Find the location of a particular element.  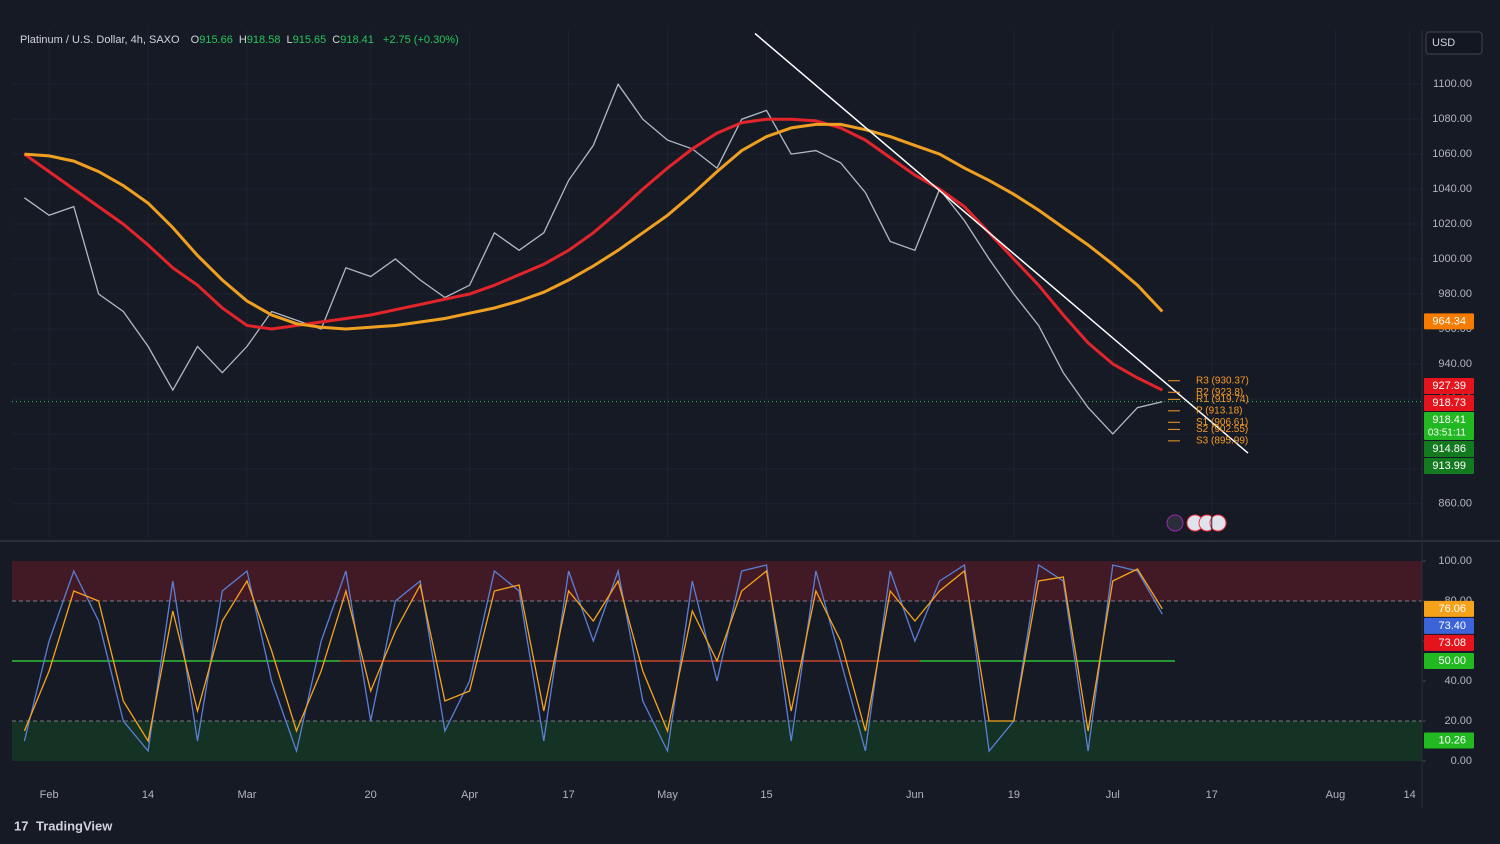

x-tick-label: 19 is located at coordinates (1014, 795).